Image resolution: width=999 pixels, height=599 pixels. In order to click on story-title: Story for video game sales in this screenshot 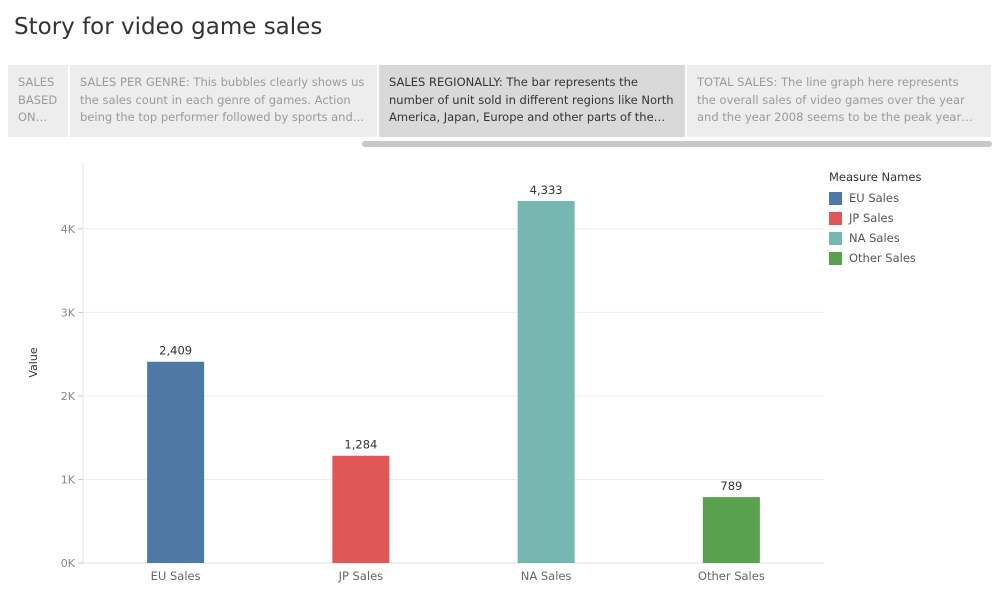, I will do `click(168, 27)`.